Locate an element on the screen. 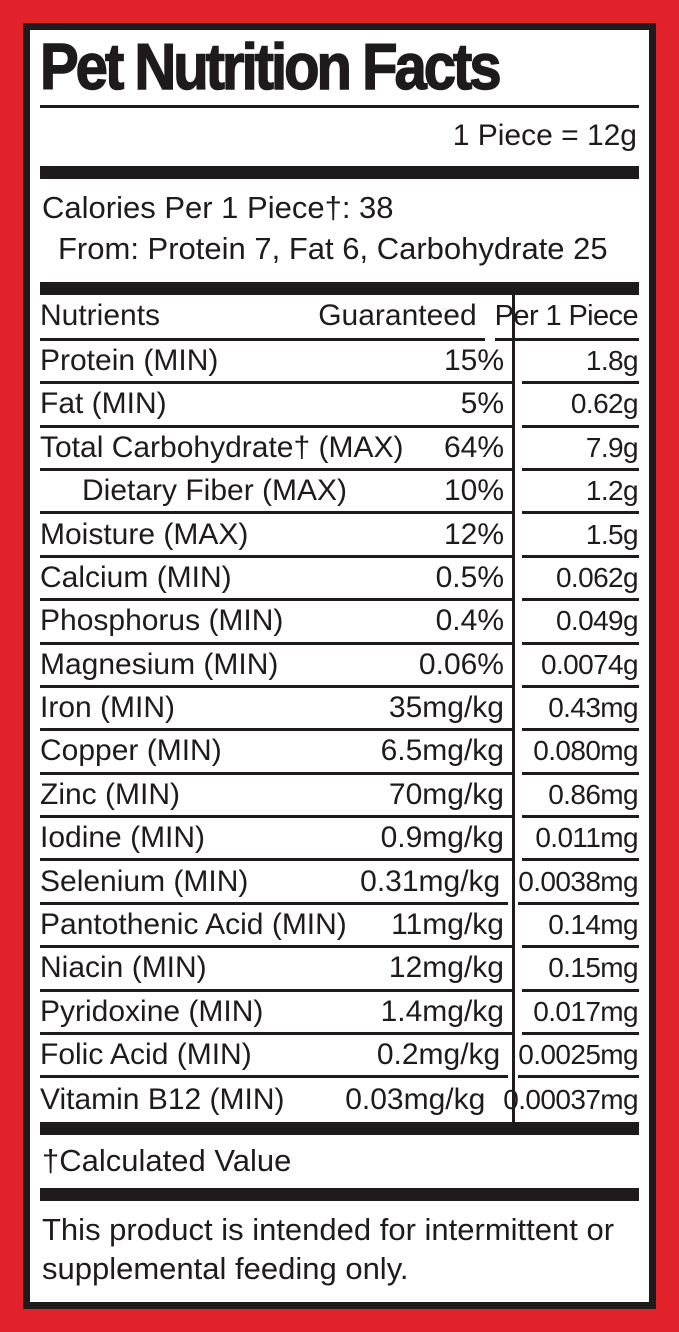 This screenshot has height=1332, width=679. nutrient-name: Iron (MIN) is located at coordinates (107, 708).